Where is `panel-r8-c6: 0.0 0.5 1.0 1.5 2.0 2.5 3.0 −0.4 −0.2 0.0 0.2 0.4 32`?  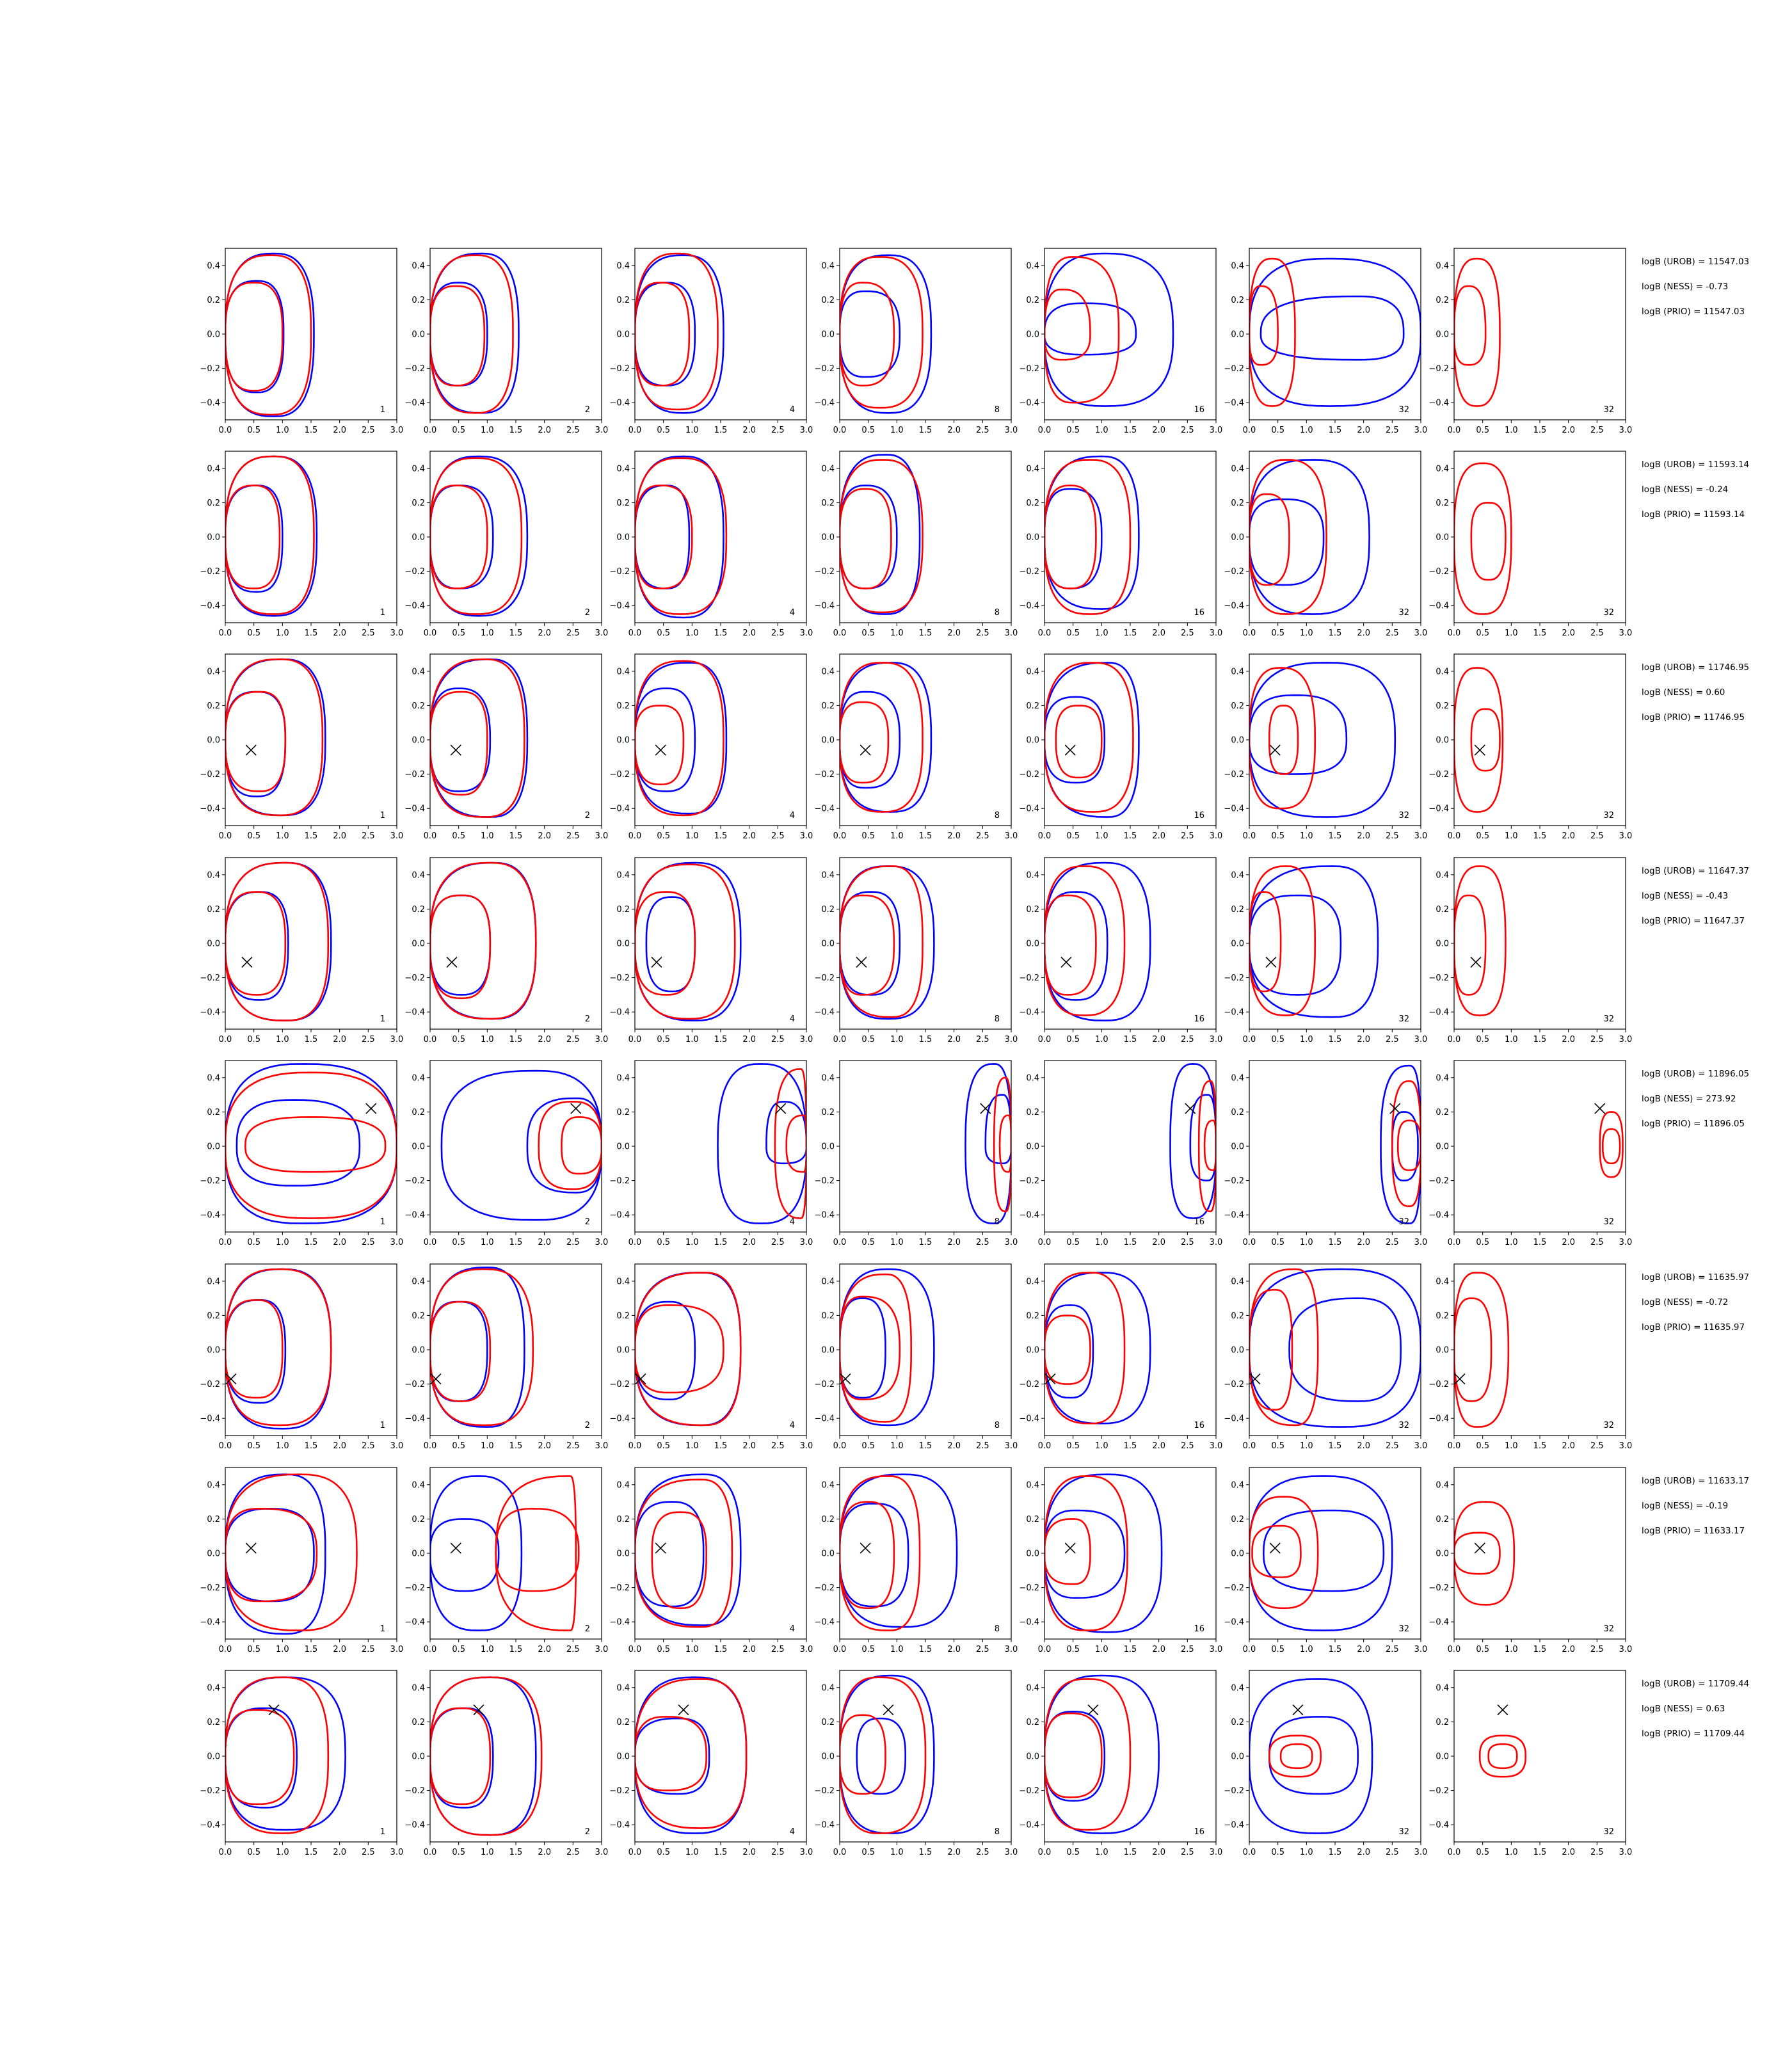
panel-r8-c6: 0.0 0.5 1.0 1.5 2.0 2.5 3.0 −0.4 −0.2 0.0 0.2 0.4 32 is located at coordinates (1325, 1763).